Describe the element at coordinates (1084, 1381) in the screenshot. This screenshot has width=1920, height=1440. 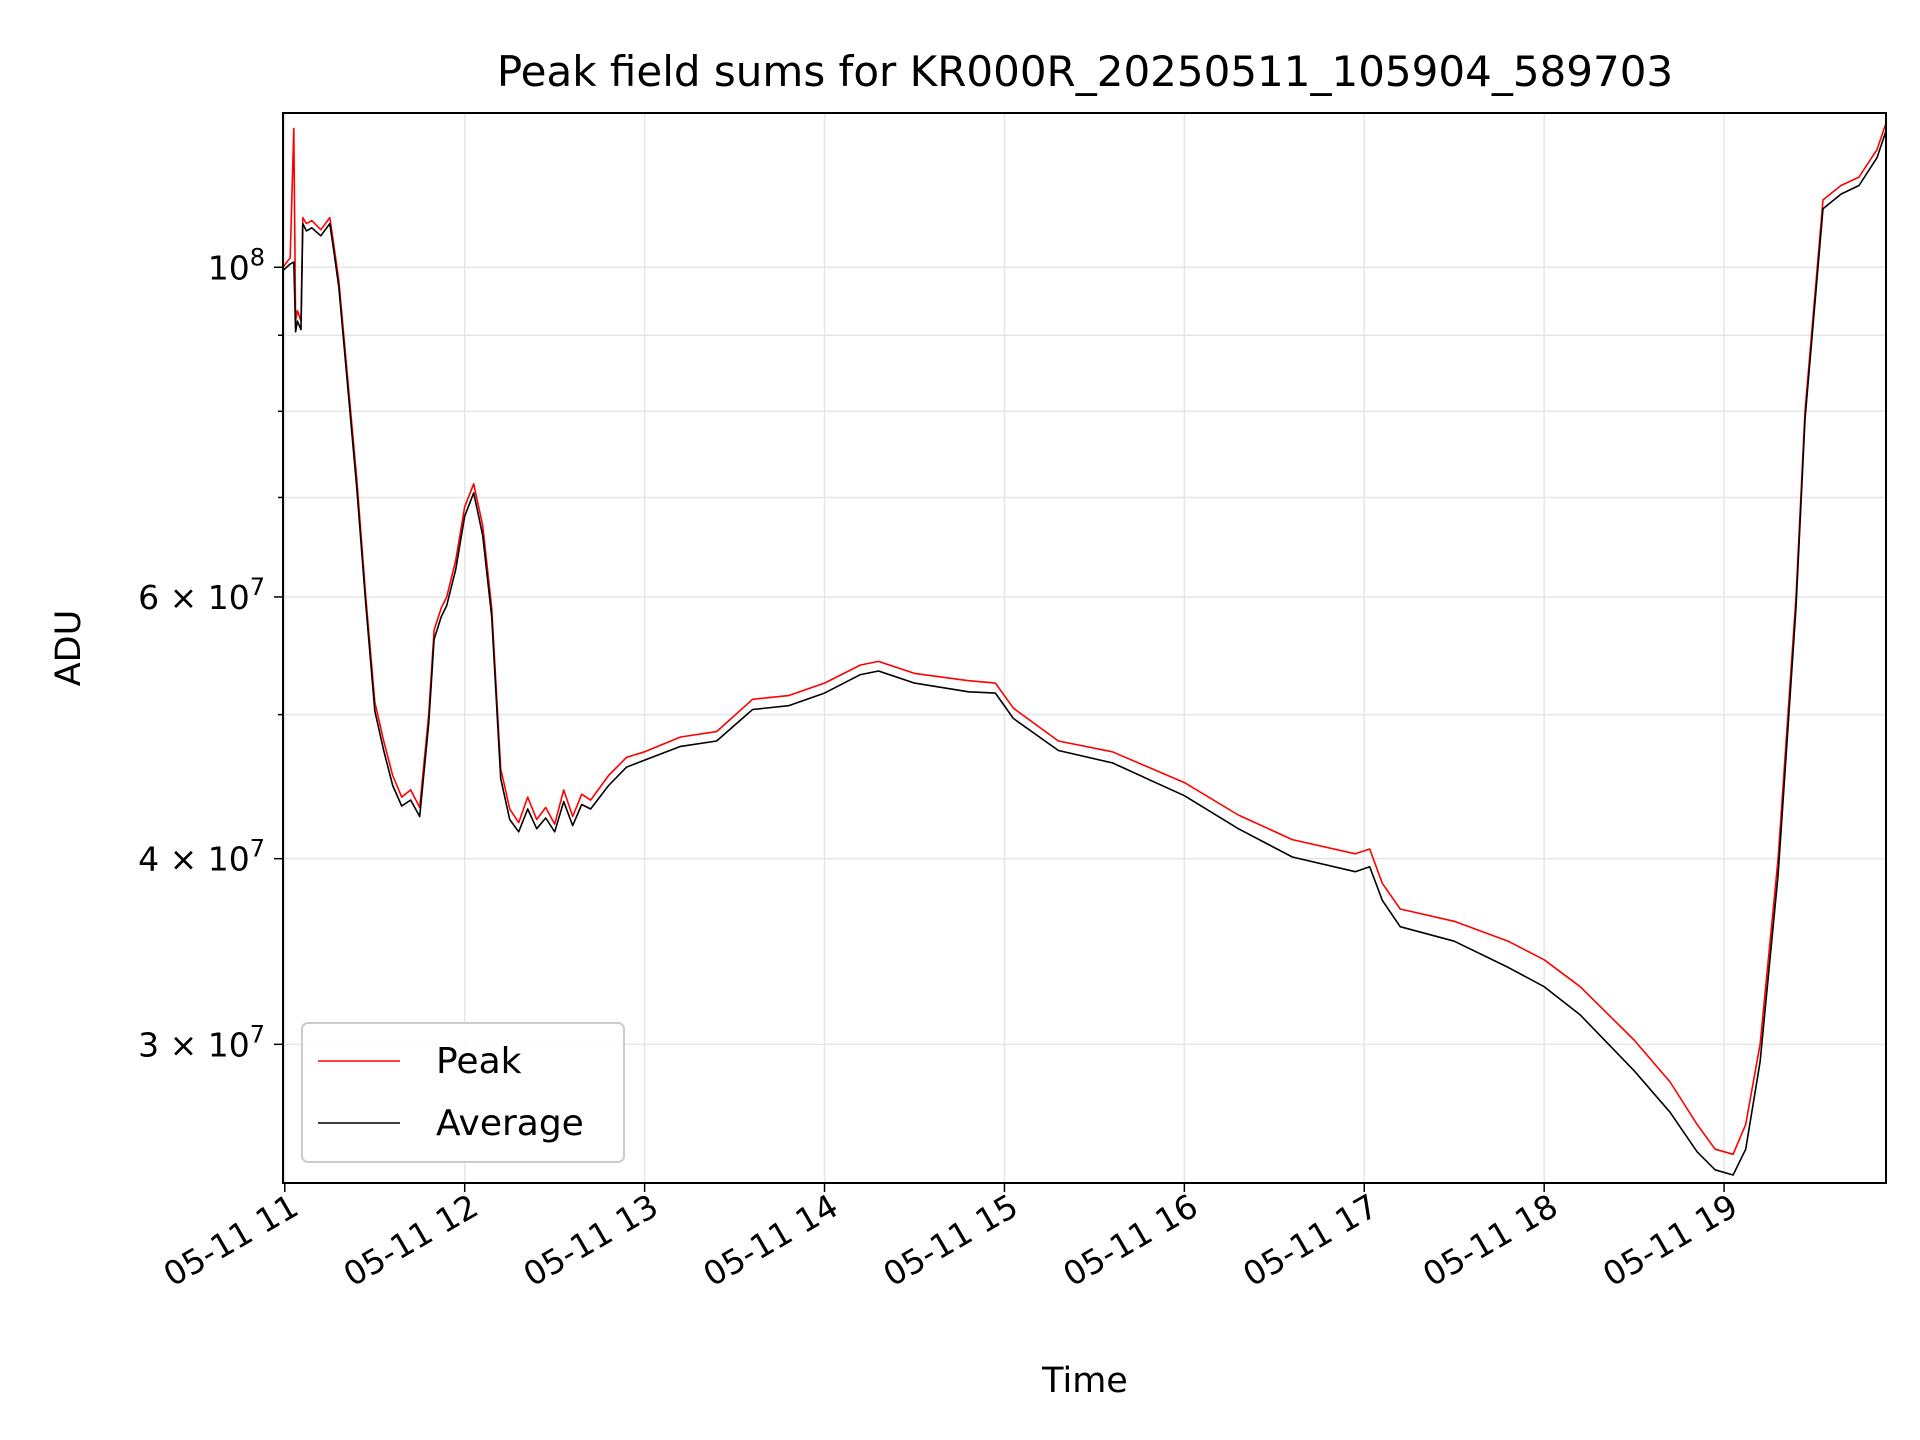
I see `x-axis-label: Time` at that location.